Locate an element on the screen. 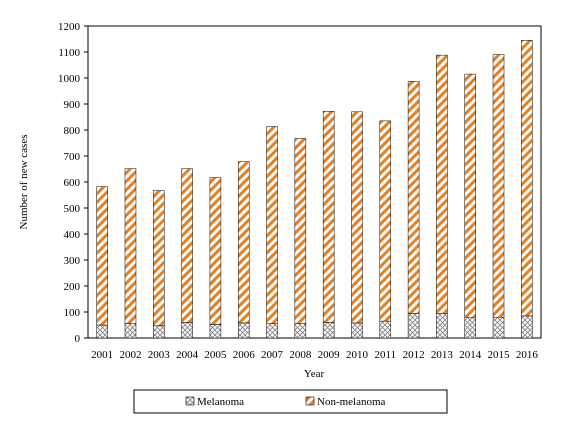 The height and width of the screenshot is (444, 587). bar-non-melanoma-2013 is located at coordinates (442, 184).